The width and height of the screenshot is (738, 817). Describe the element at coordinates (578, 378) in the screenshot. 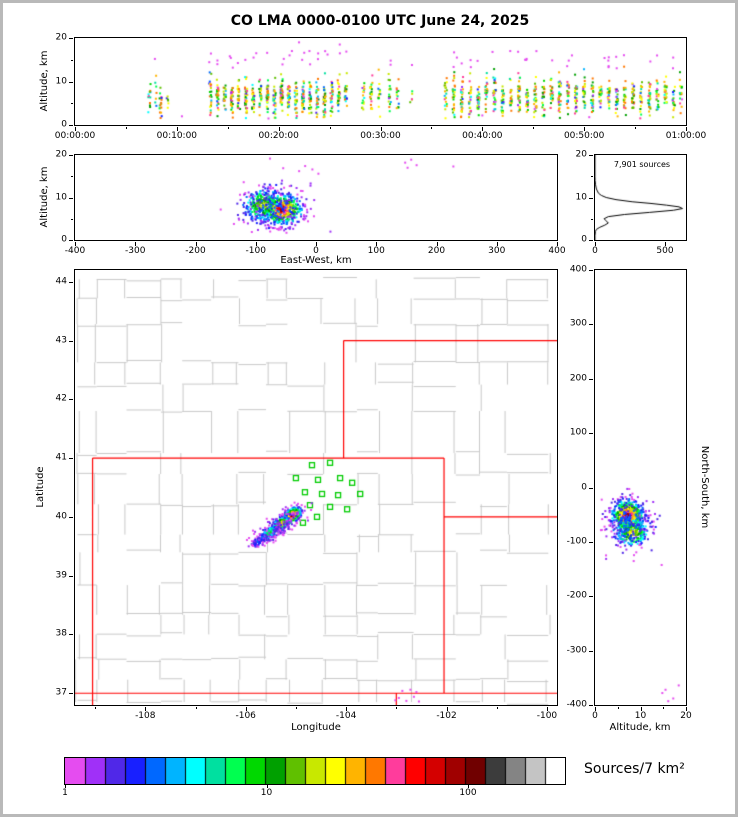

I see `tick-label: 200` at that location.